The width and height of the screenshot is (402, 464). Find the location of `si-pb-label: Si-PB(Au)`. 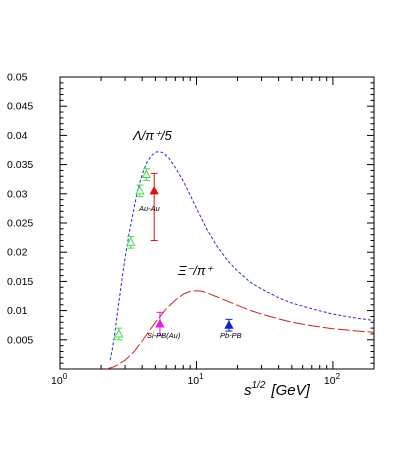

si-pb-label: Si-PB(Au) is located at coordinates (164, 335).